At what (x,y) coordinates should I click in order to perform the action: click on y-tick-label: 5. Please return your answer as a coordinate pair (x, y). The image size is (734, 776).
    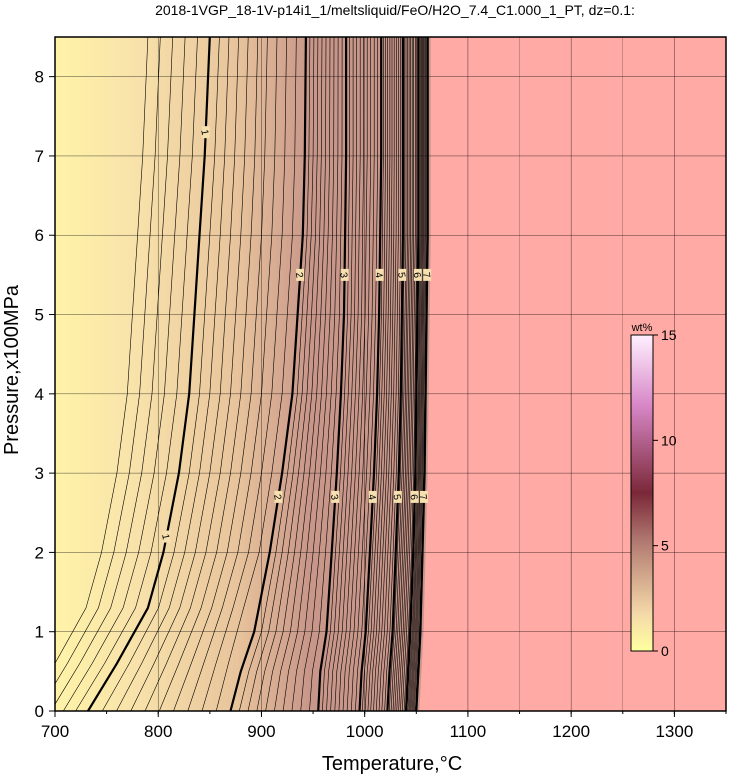
    Looking at the image, I should click on (39, 315).